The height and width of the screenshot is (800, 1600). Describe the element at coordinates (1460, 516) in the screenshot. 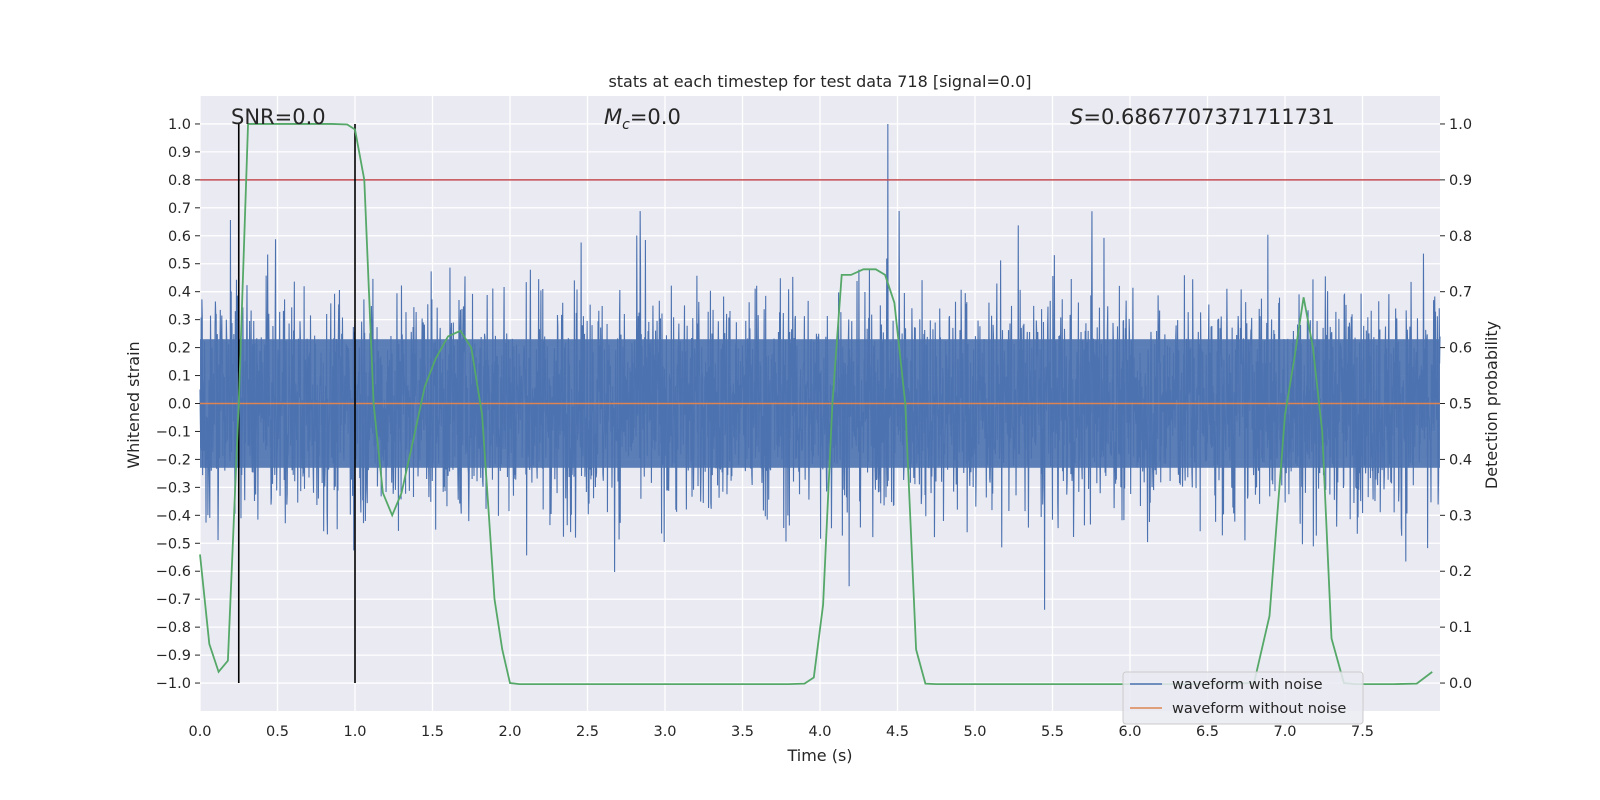

I see `y2-tick-label: 0.3` at that location.